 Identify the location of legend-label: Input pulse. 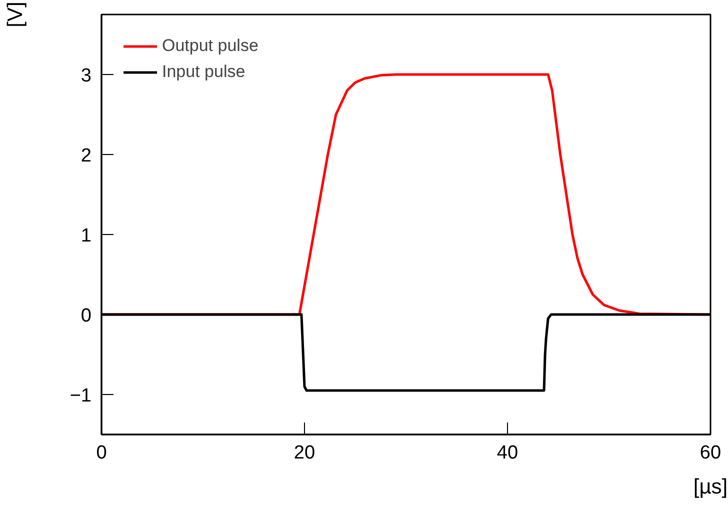
(204, 72).